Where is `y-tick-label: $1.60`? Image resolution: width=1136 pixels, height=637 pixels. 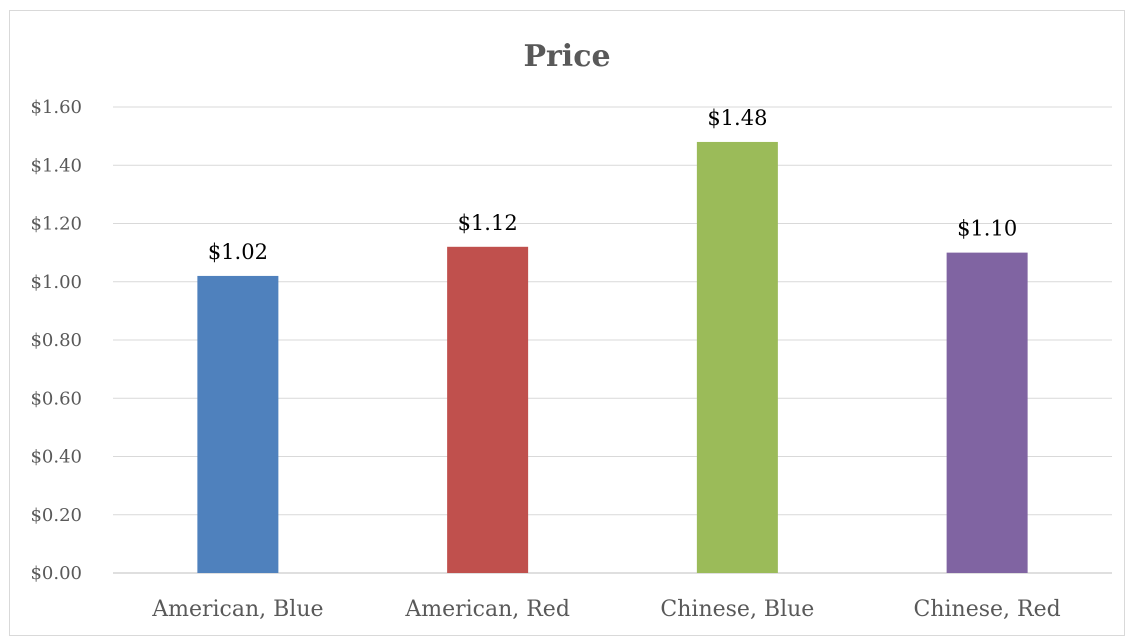
y-tick-label: $1.60 is located at coordinates (56, 107).